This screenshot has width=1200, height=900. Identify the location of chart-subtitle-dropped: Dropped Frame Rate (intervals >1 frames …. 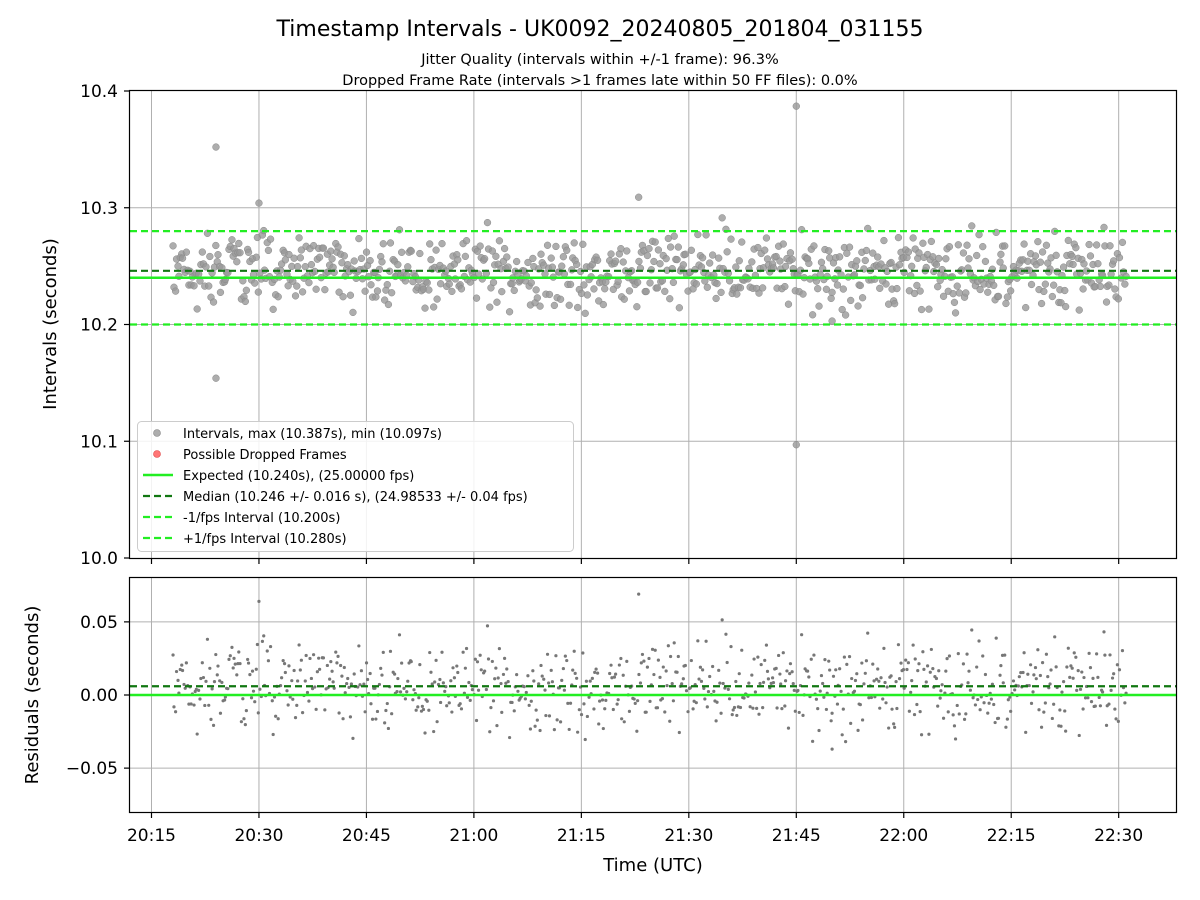
(599, 81).